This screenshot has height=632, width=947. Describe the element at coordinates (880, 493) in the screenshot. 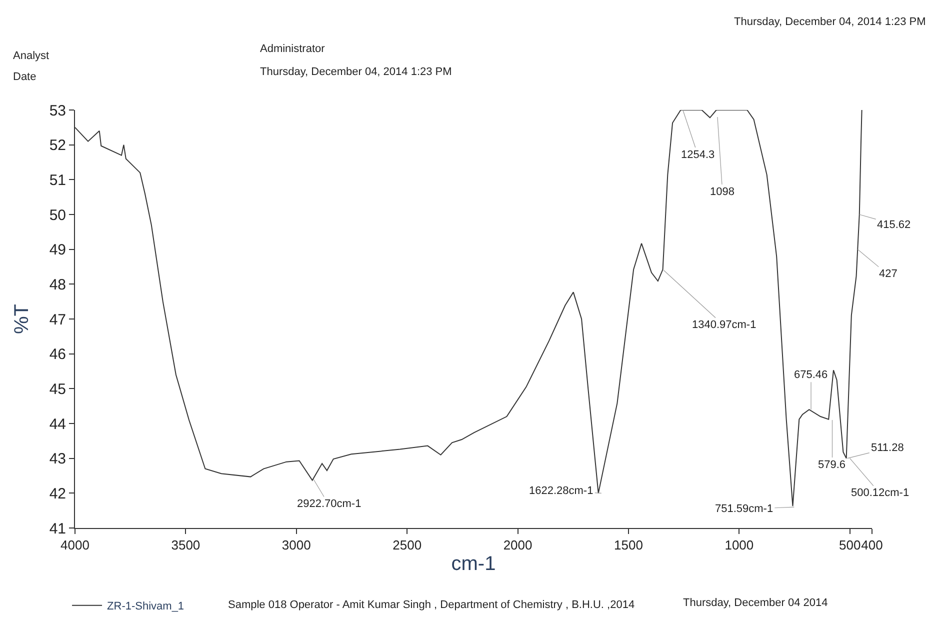

I see `annotation: 500.12cm-1` at that location.